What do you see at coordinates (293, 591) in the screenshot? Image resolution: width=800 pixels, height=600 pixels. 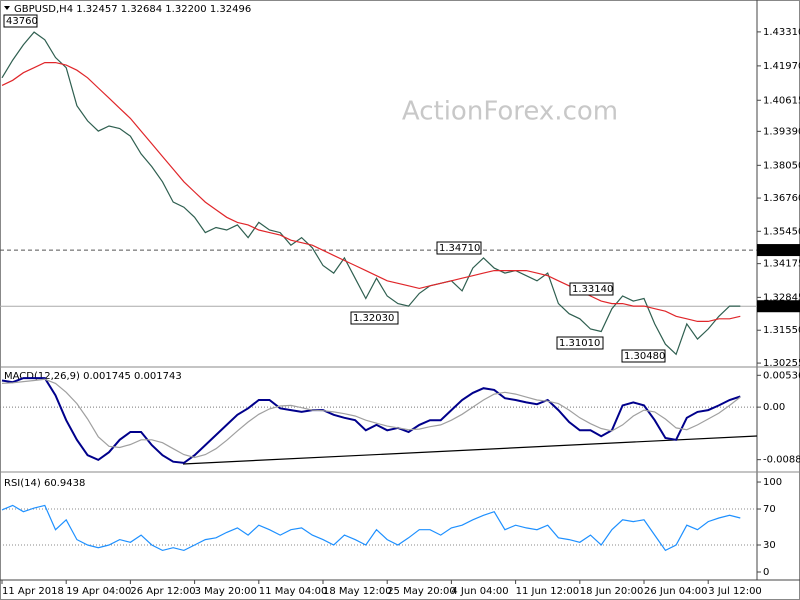 I see `x-tick-label: 11 May 04:00` at bounding box center [293, 591].